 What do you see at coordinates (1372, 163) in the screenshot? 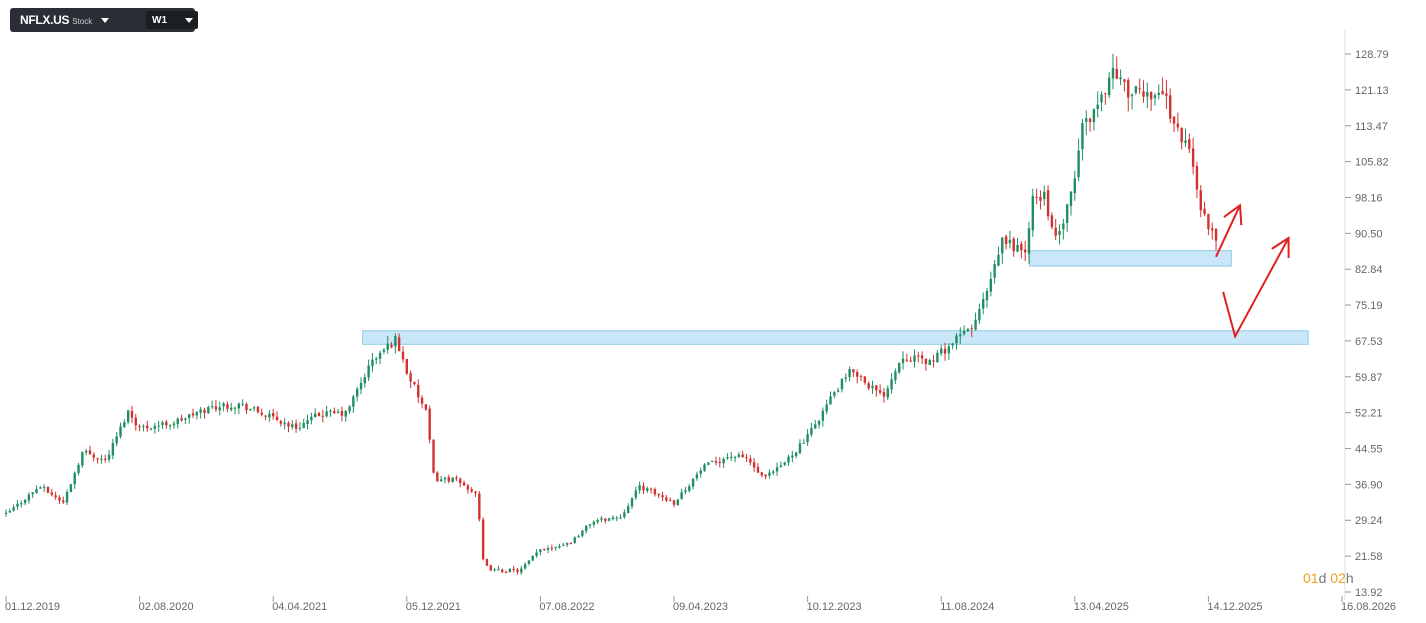
I see `price-tick-label: 105.82` at bounding box center [1372, 163].